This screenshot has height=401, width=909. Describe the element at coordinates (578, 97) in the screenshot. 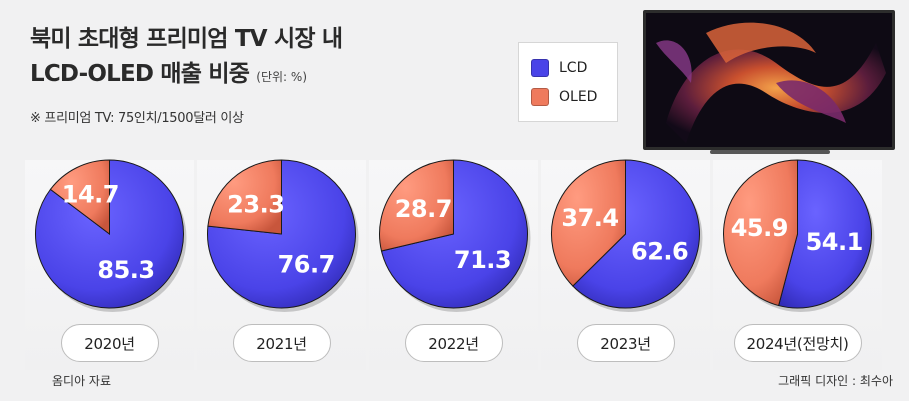

I see `legend-label-oled: OLED` at that location.